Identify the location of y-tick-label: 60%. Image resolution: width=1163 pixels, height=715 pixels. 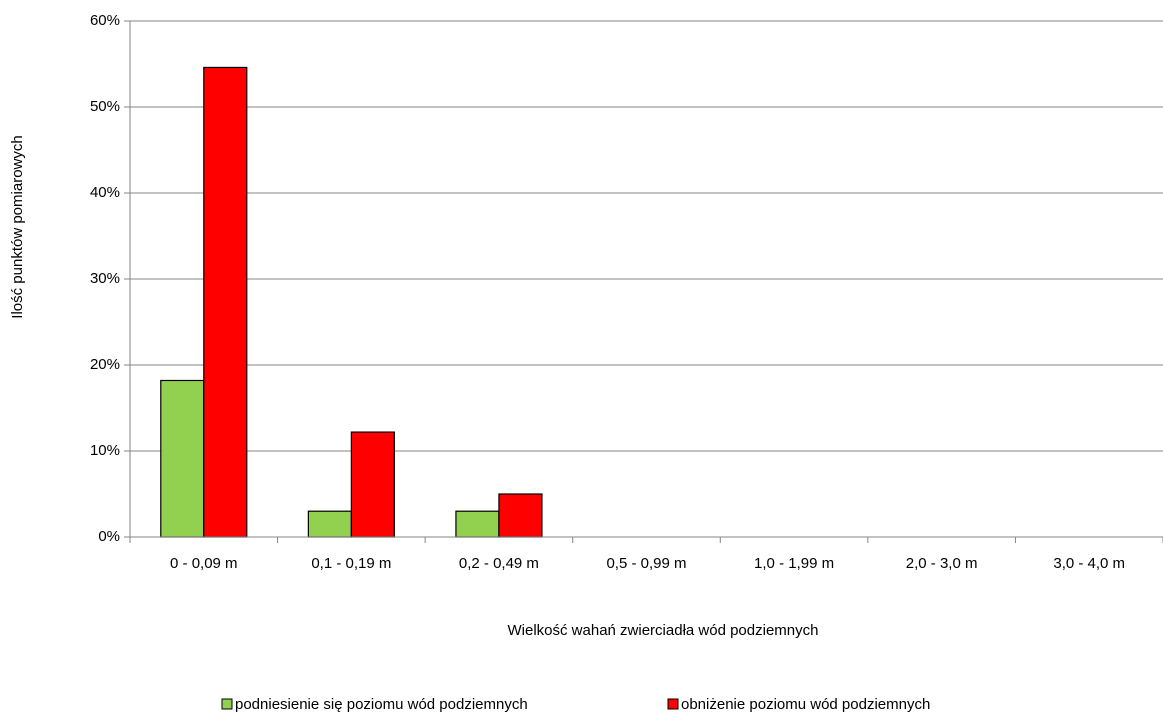
(105, 20).